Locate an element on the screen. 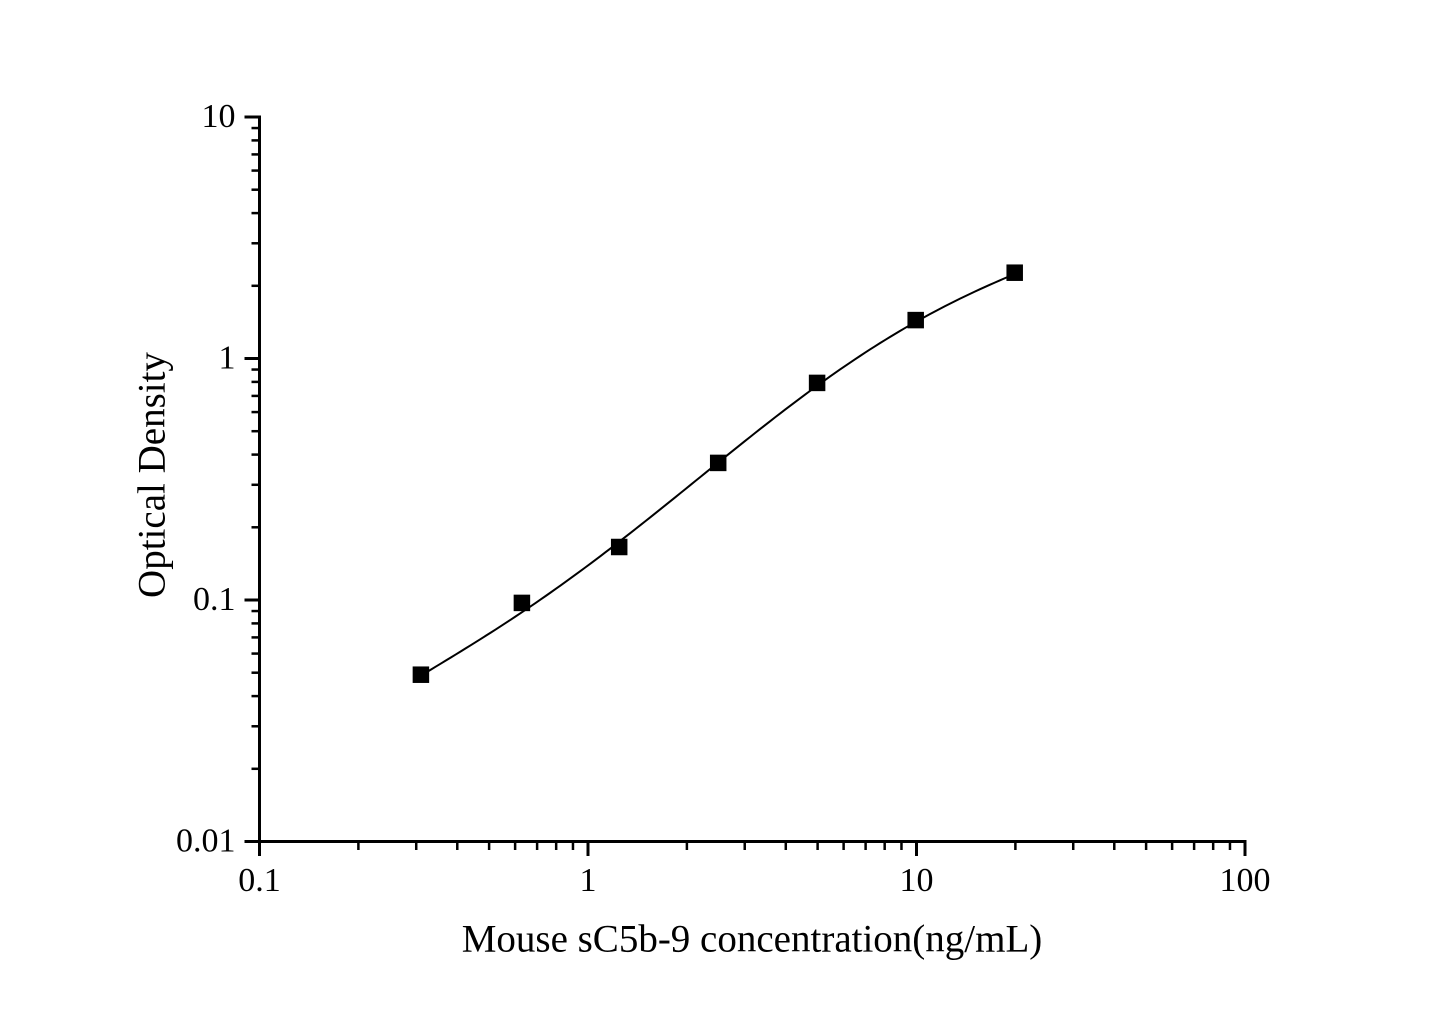  svg-text:Mouse sC5b-9 concentration(ng/: Mouse sC5b-9 concentration(ng/mL) is located at coordinates (752, 939).